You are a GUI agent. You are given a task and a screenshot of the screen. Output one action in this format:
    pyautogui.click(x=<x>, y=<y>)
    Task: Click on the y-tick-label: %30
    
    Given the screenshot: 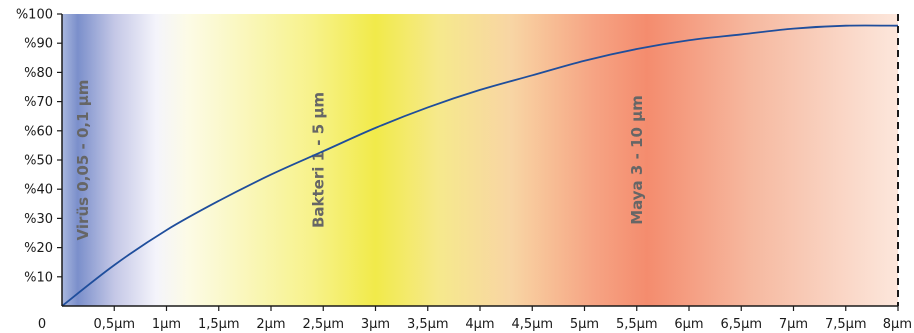 What is the action you would take?
    pyautogui.click(x=38, y=219)
    